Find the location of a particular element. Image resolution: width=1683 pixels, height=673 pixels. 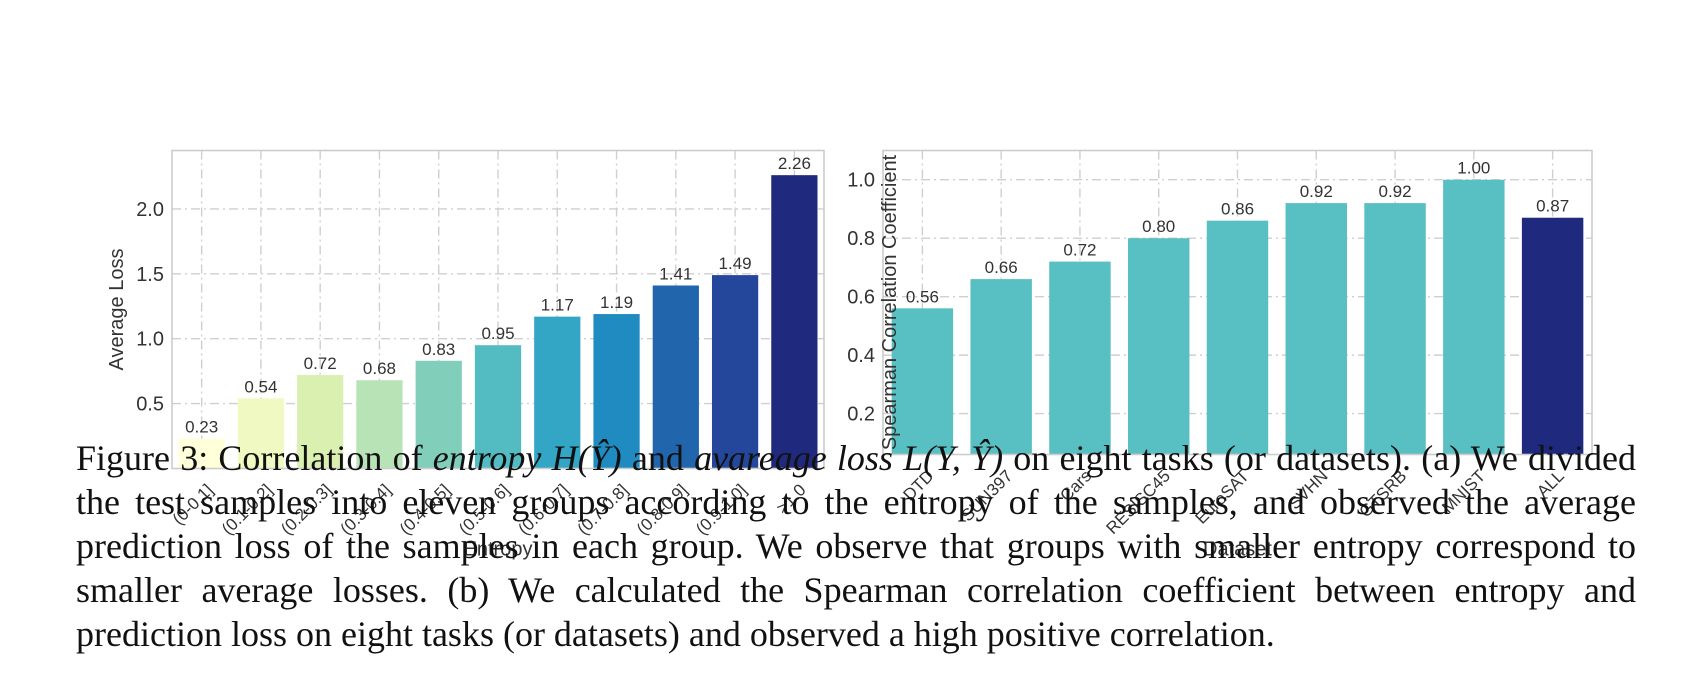

y-tick-label: 1.5 is located at coordinates (150, 275).